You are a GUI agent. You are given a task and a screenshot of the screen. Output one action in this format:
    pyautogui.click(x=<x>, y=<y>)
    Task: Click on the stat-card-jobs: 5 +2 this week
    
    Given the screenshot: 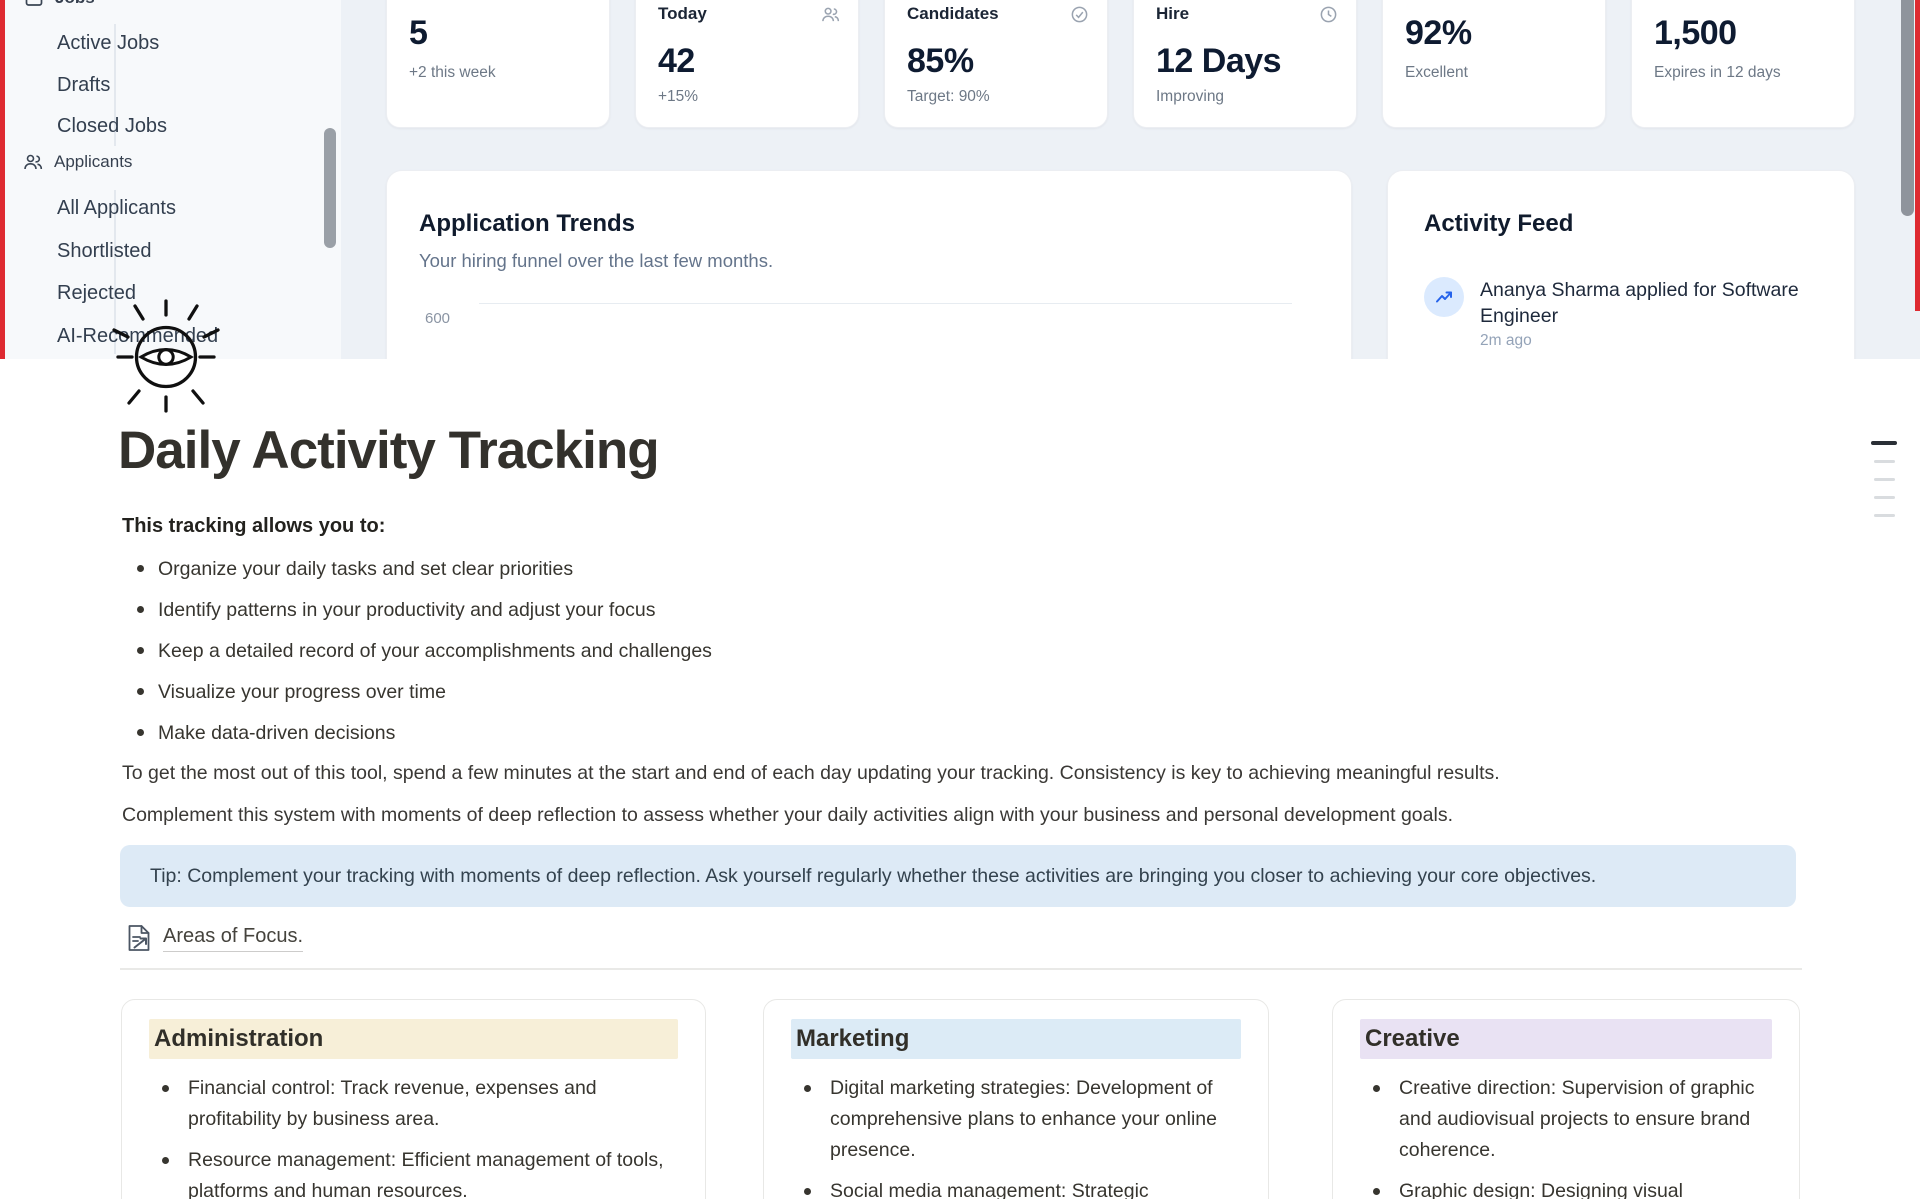 What is the action you would take?
    pyautogui.click(x=498, y=64)
    